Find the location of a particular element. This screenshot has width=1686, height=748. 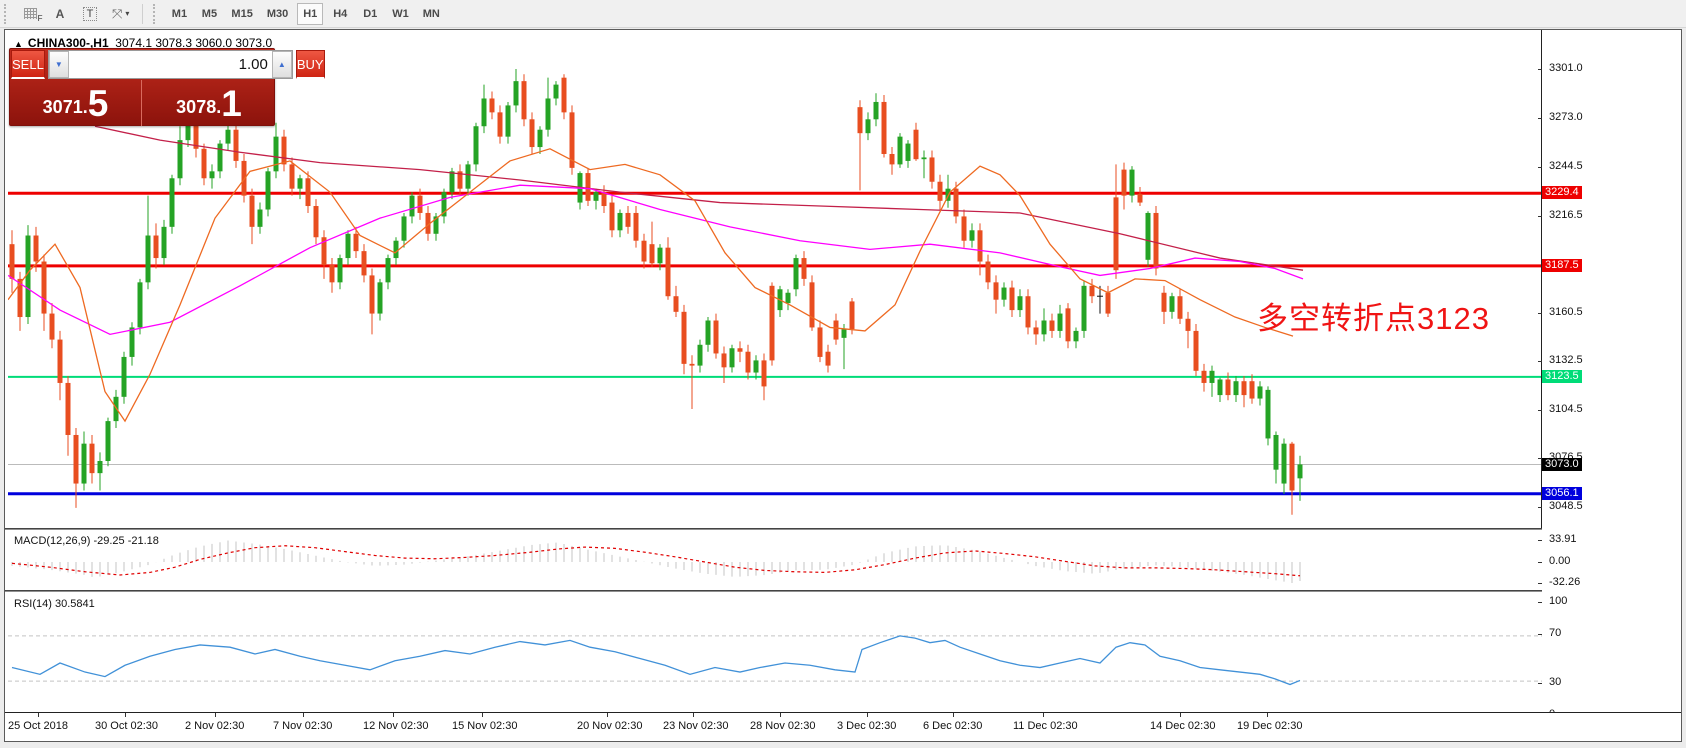

rsi-indicator-panel is located at coordinates (775, 652).